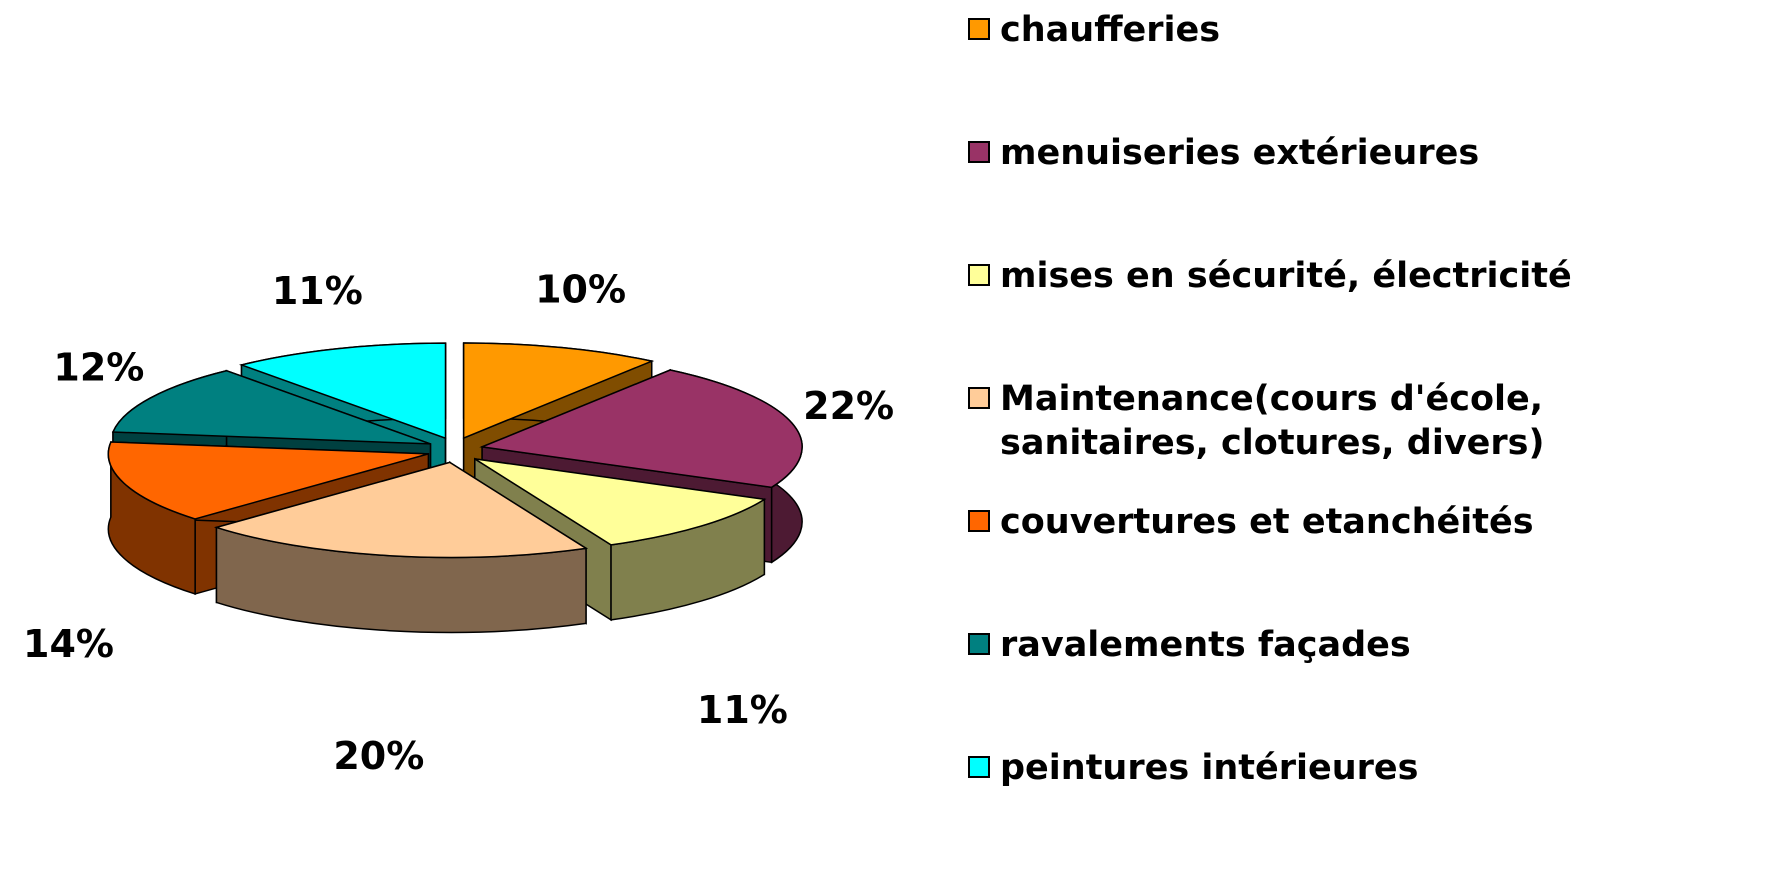 The width and height of the screenshot is (1778, 896). What do you see at coordinates (68, 644) in the screenshot?
I see `data-label: 14%` at bounding box center [68, 644].